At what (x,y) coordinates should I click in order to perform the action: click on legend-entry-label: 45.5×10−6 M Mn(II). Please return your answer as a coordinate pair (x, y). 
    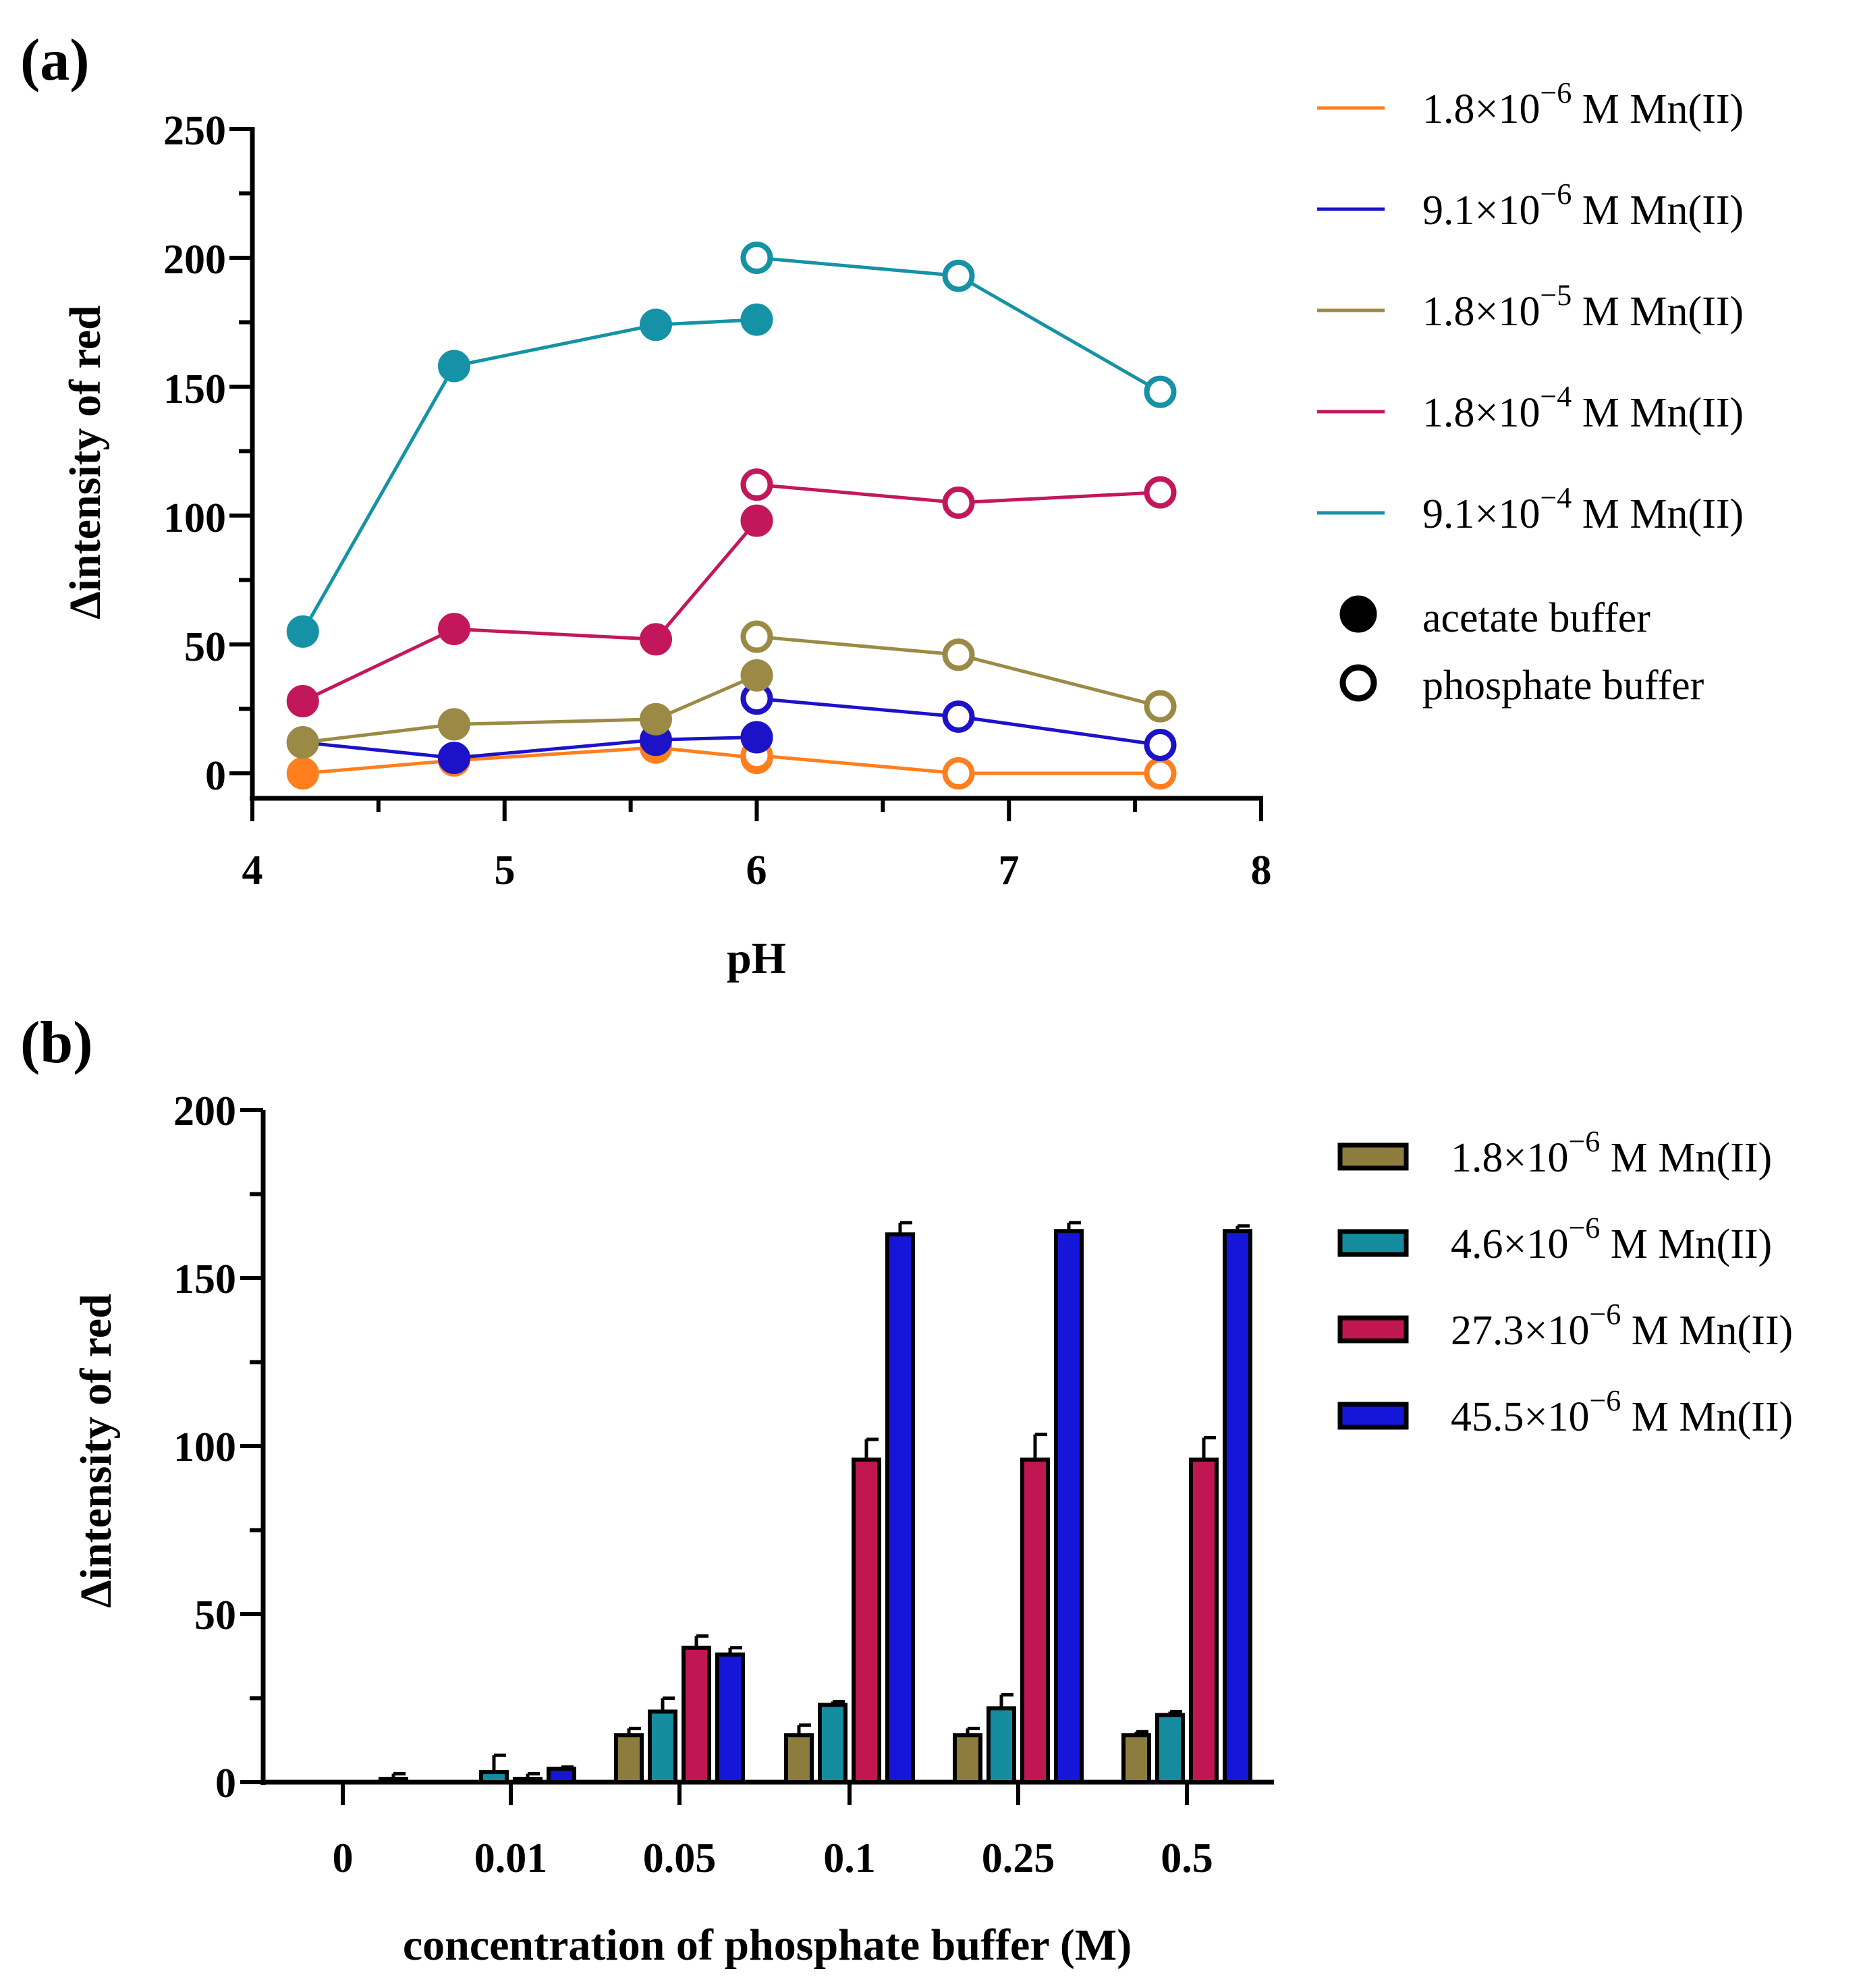
    Looking at the image, I should click on (1622, 1412).